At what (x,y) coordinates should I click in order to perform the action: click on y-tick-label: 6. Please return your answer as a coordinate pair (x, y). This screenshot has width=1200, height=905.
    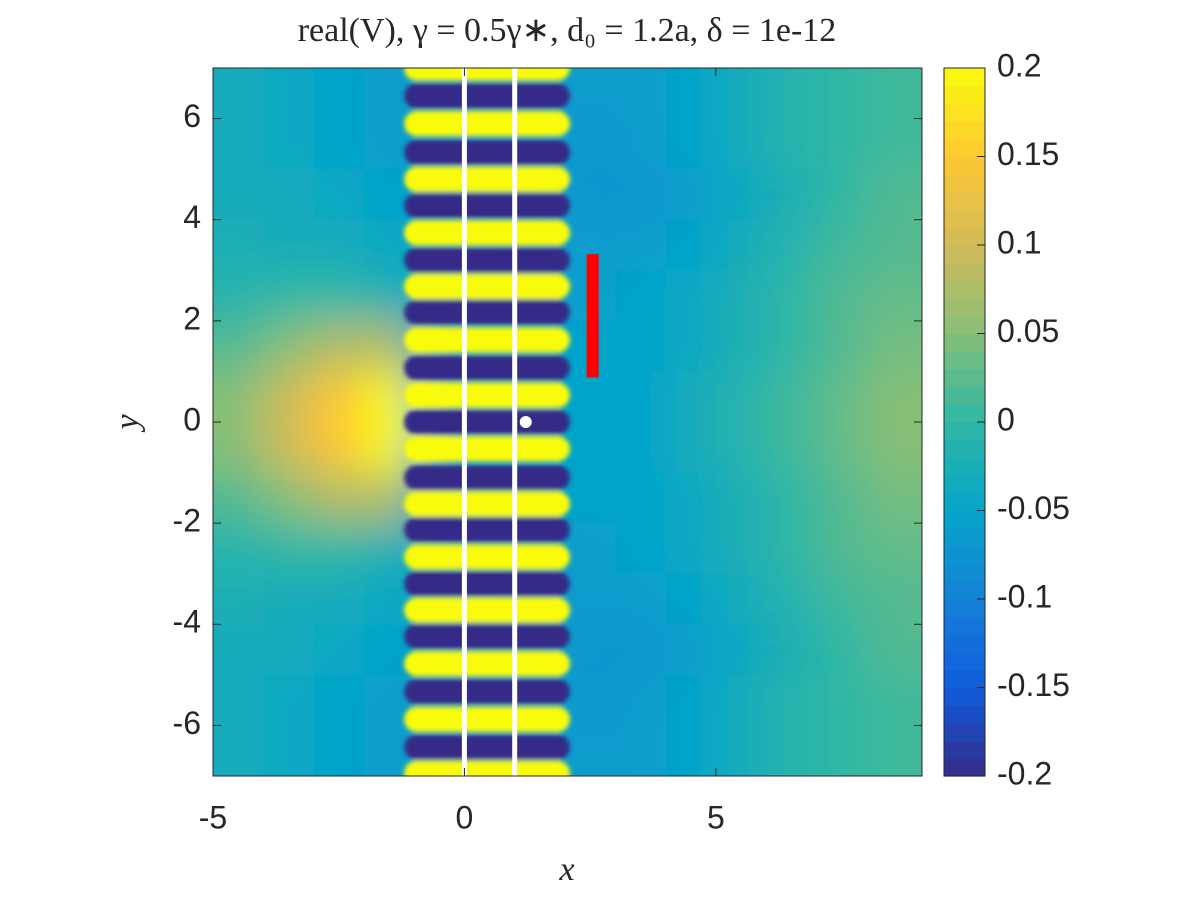
    Looking at the image, I should click on (192, 116).